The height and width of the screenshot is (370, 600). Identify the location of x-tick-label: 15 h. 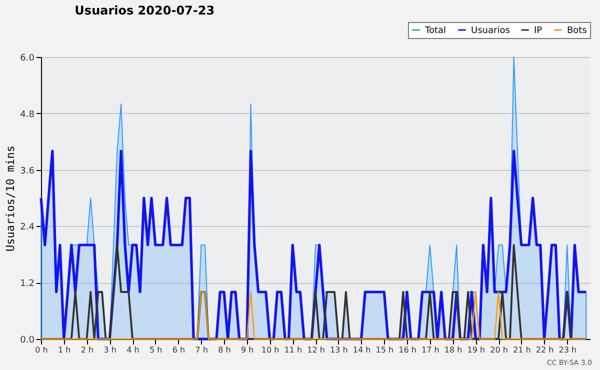
(385, 350).